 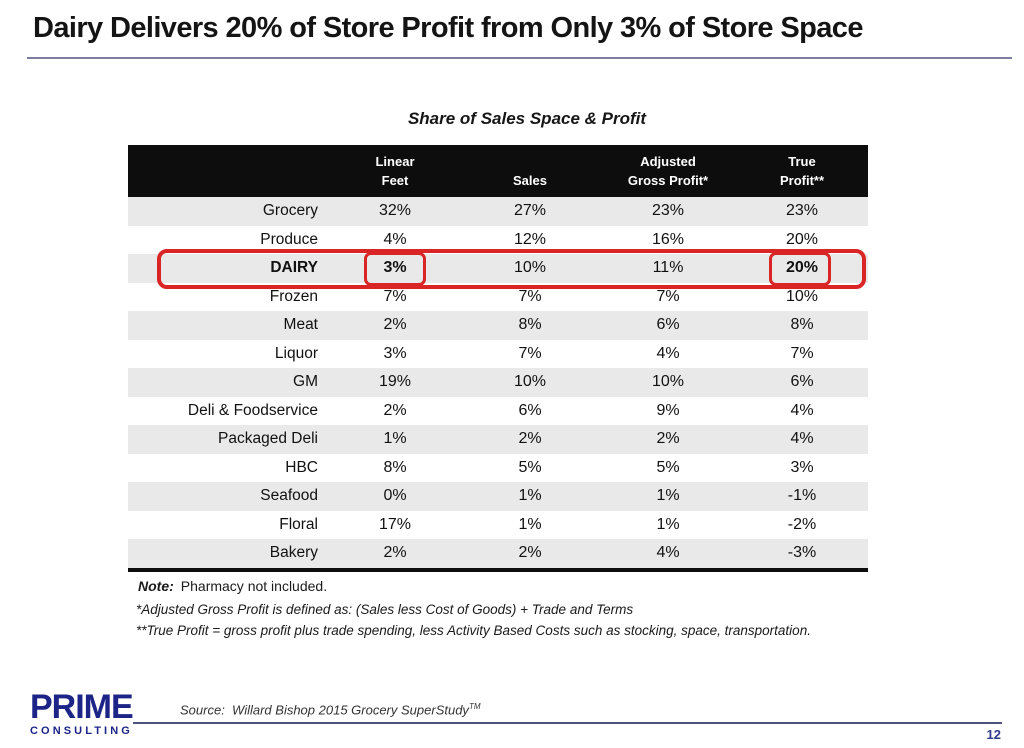 I want to click on logo-consulting-text: CONSULTING, so click(x=81, y=731).